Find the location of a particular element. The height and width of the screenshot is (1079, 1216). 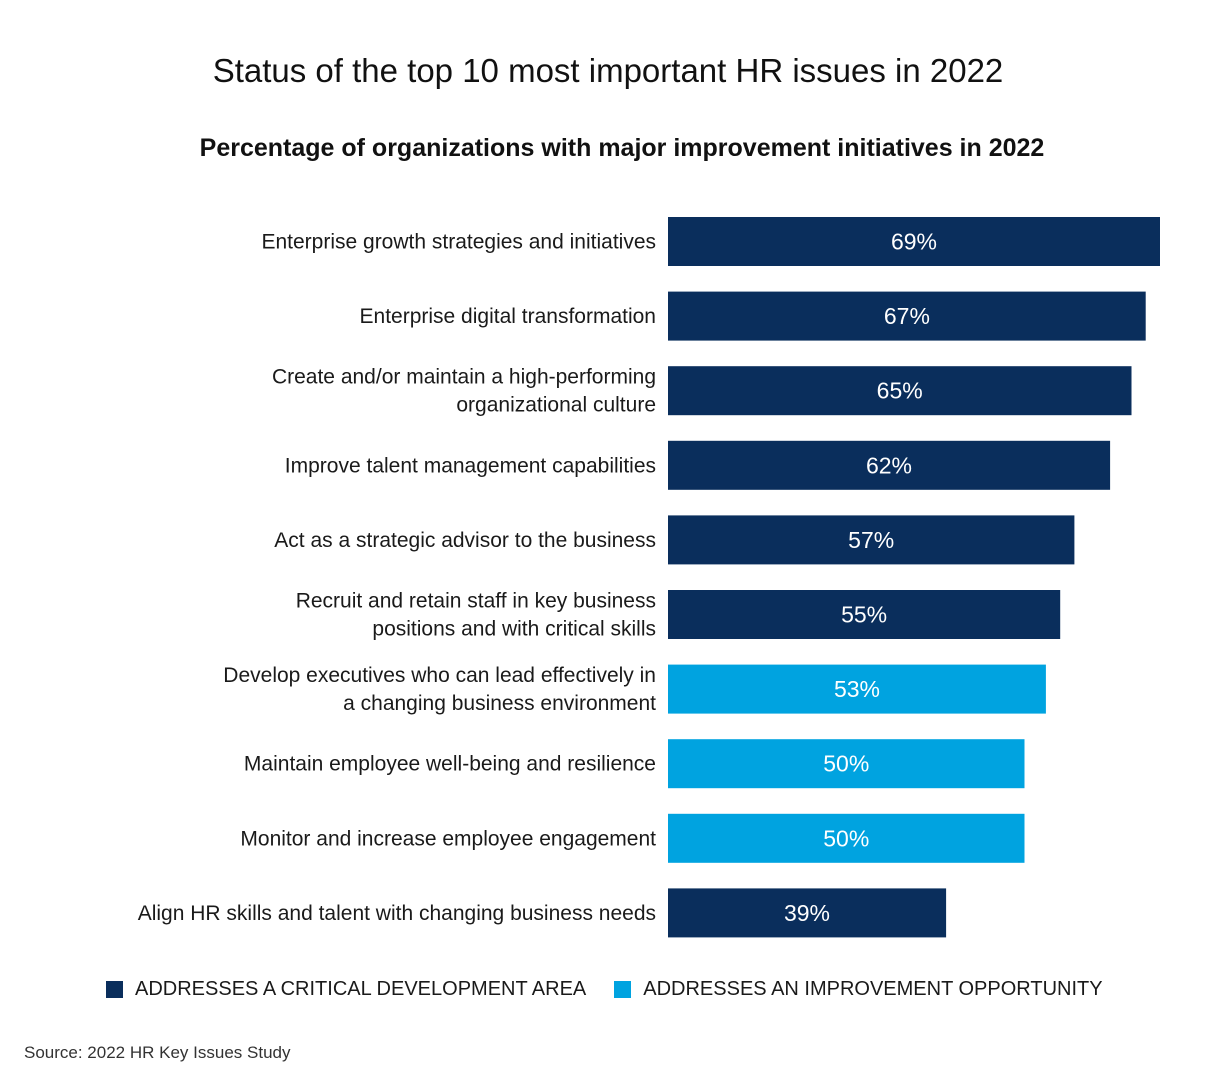

legend-label-improvement: ADDRESSES AN IMPROVEMENT OPPORTUNITY is located at coordinates (873, 989).